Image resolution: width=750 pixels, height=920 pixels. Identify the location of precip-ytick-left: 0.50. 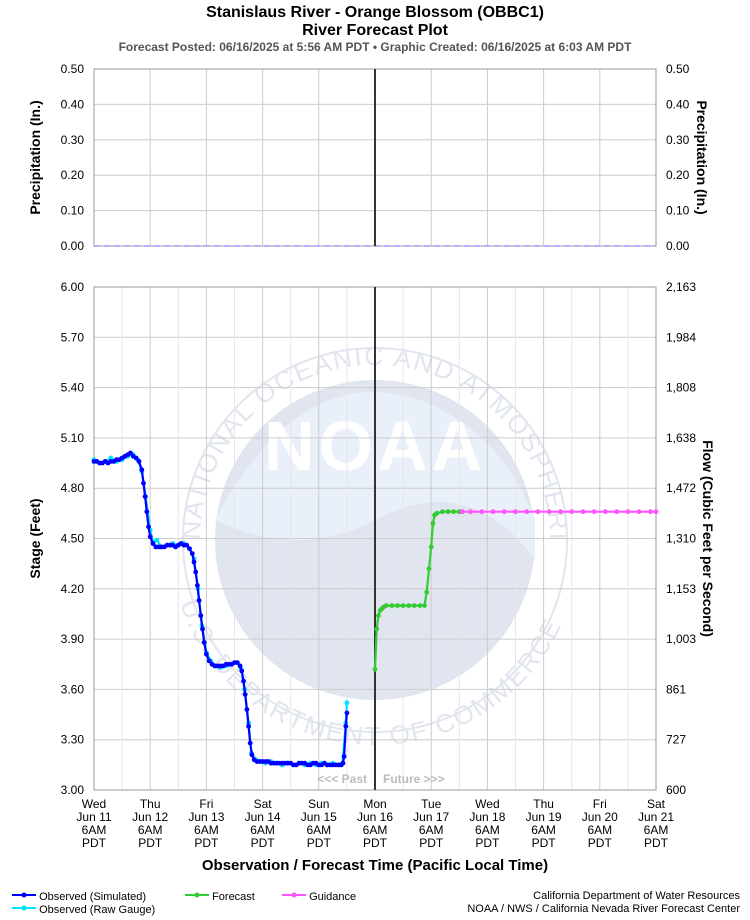
(73, 69).